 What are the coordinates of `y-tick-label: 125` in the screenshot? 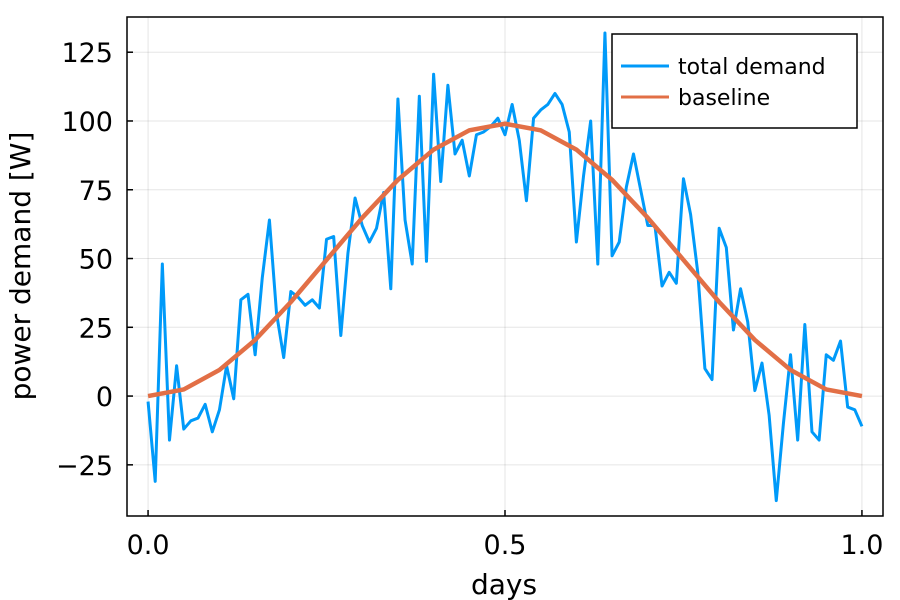 It's located at (87, 53).